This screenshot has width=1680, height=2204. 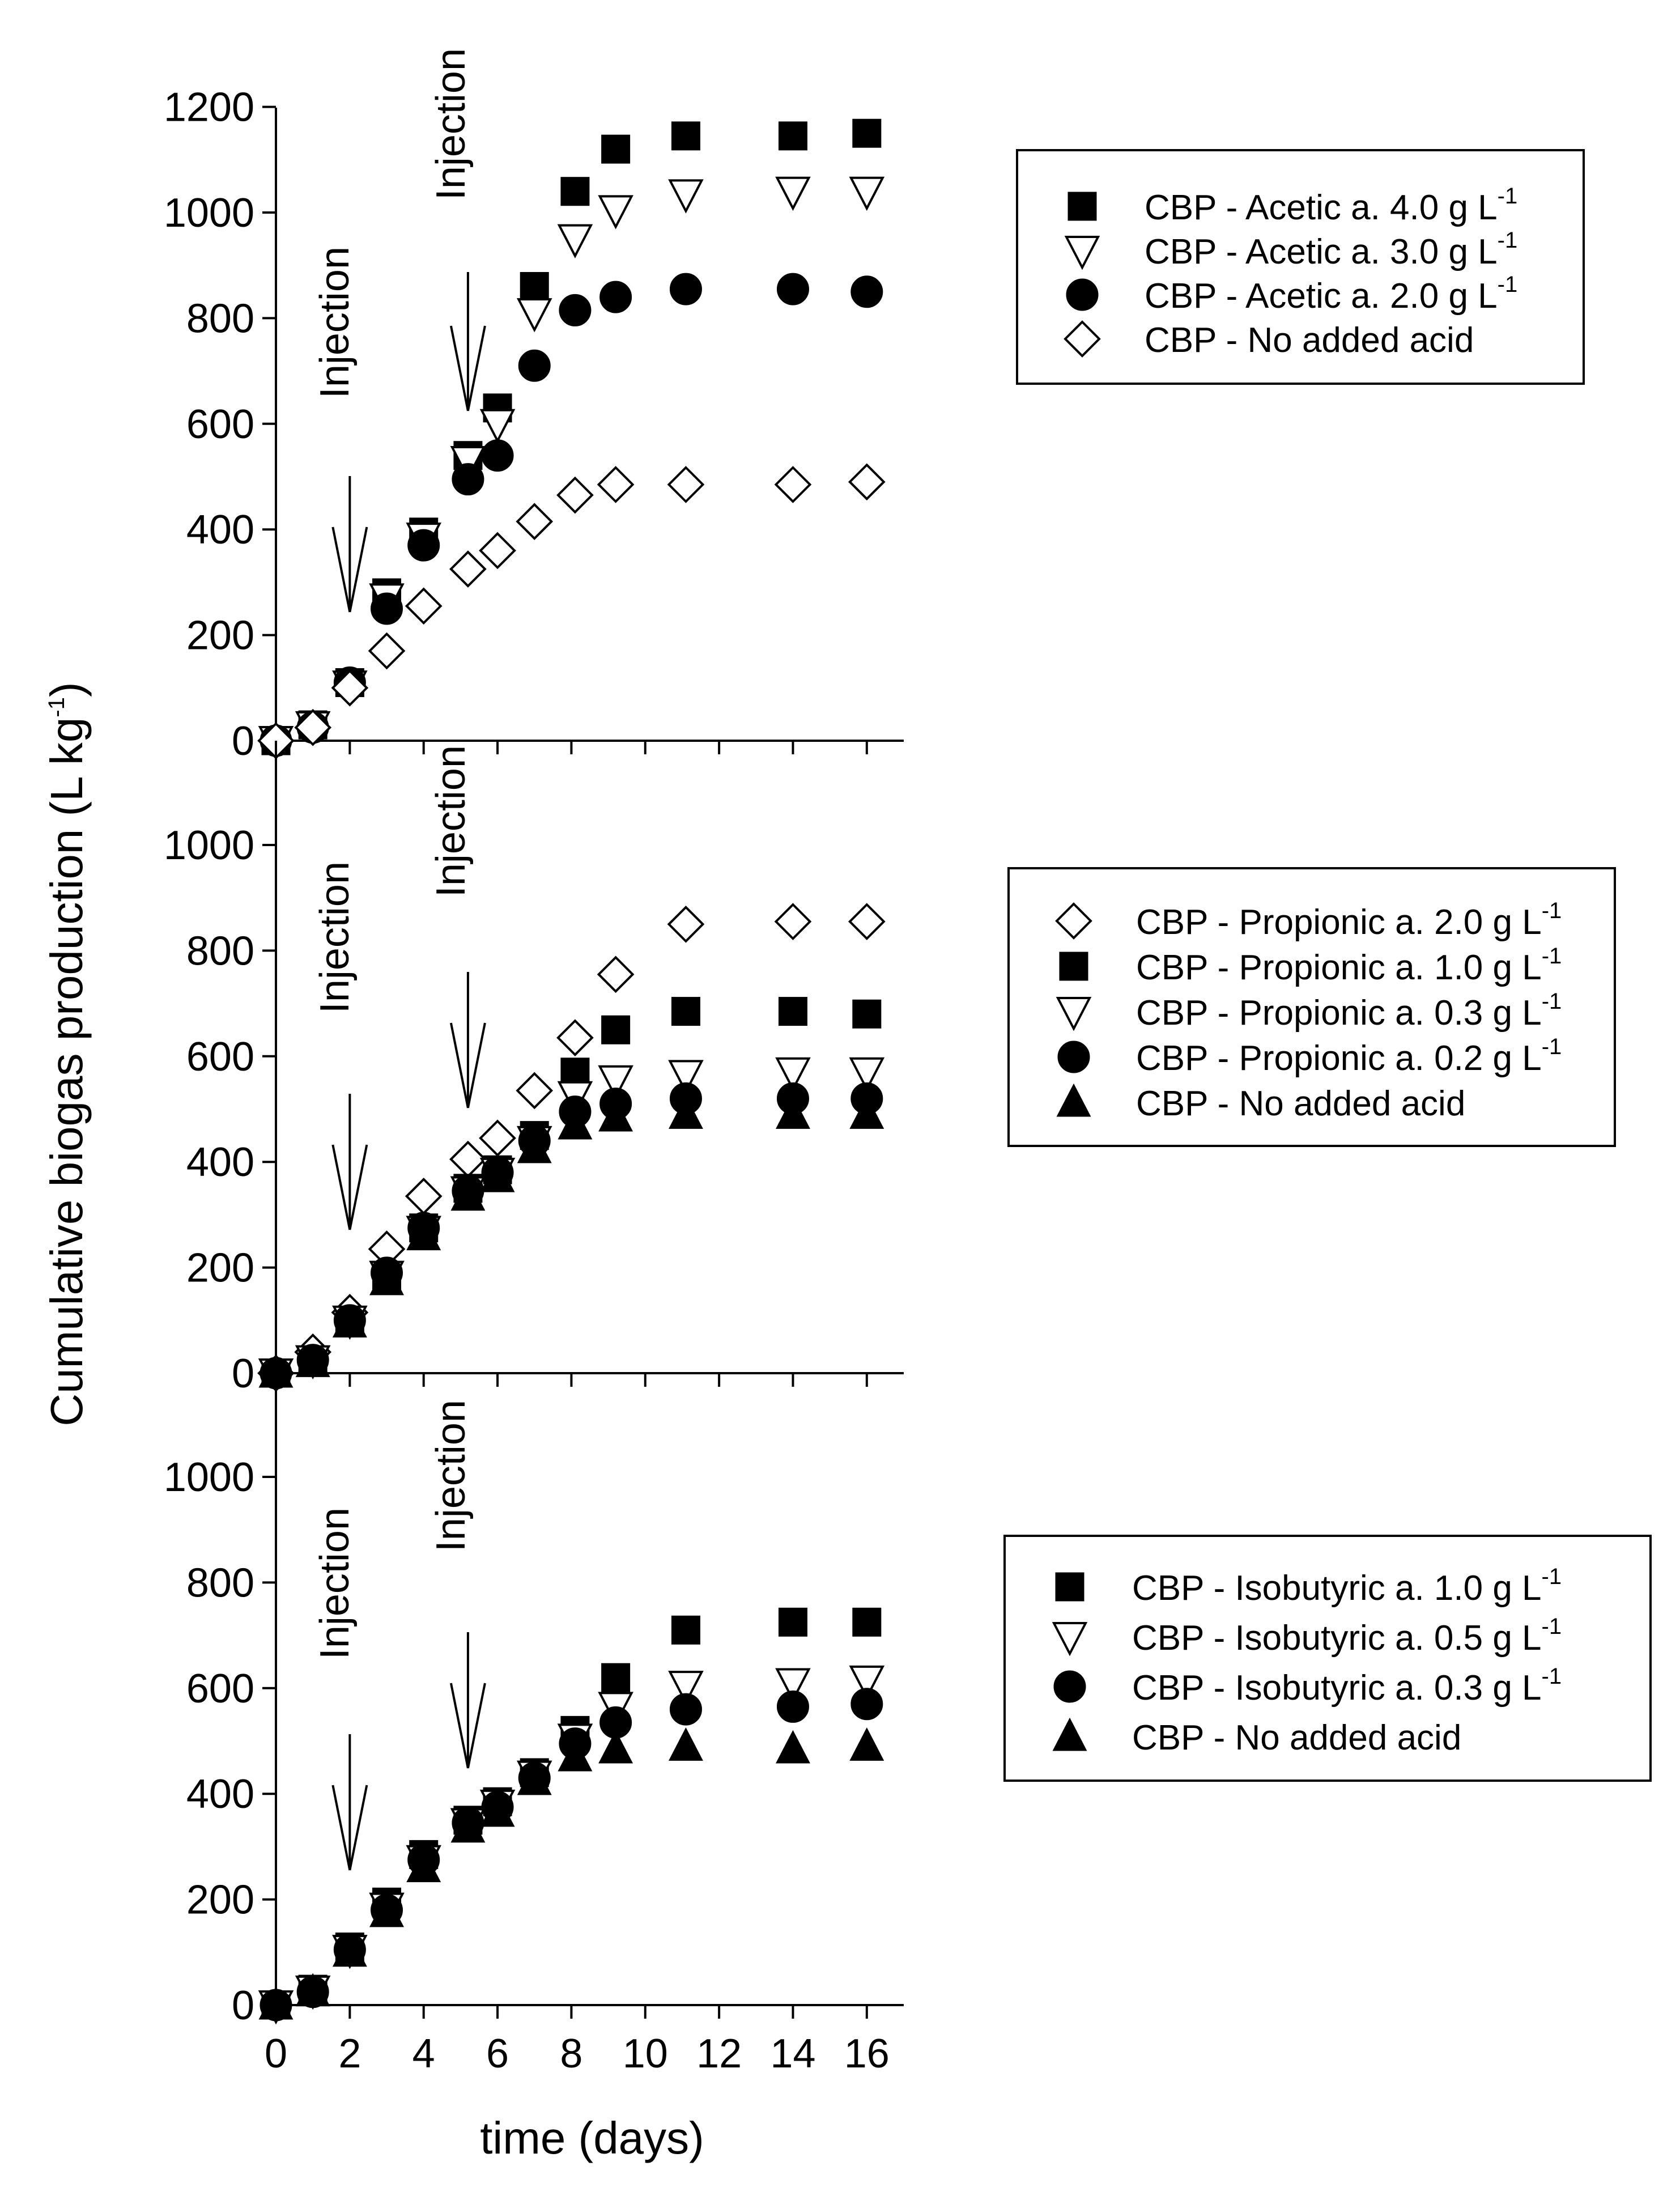 I want to click on y-tick-label: 200, so click(x=220, y=636).